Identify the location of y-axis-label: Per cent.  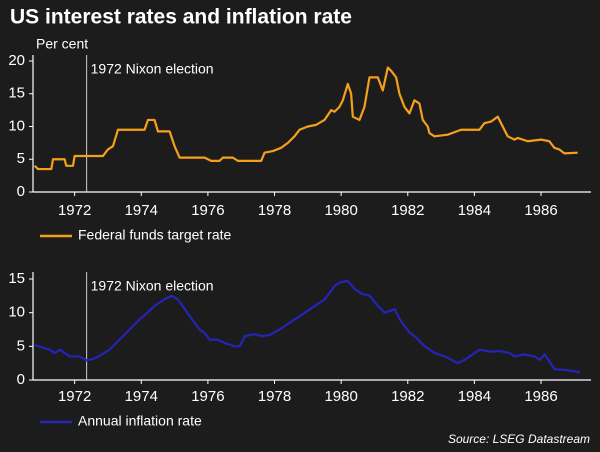
(62, 44).